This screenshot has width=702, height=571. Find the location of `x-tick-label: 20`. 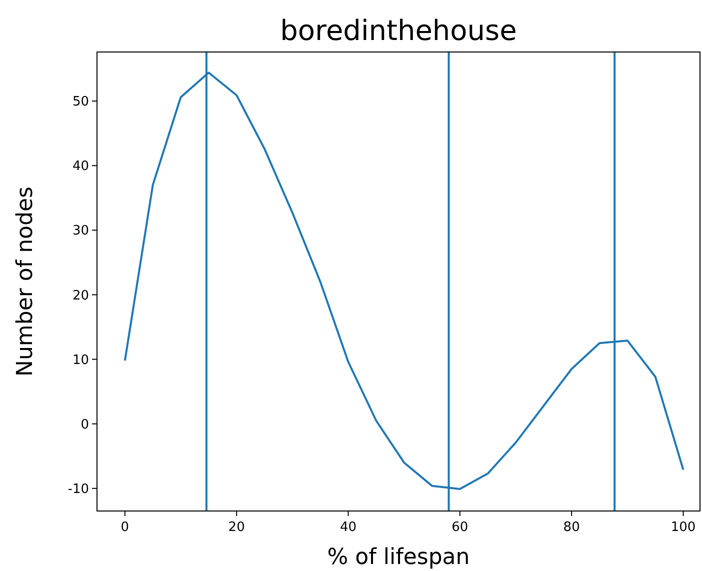

x-tick-label: 20 is located at coordinates (236, 527).